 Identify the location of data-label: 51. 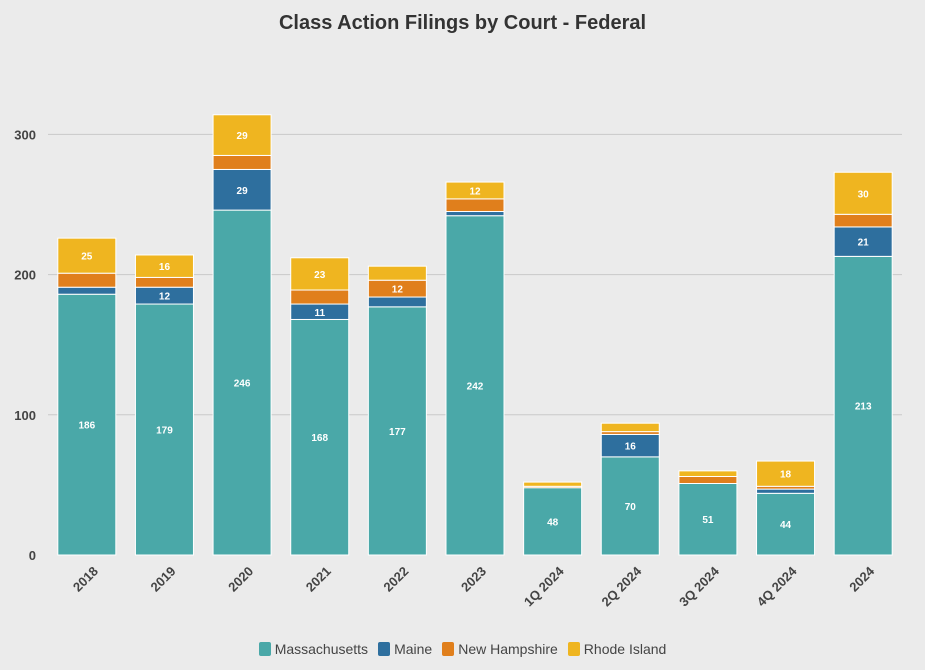
(708, 520).